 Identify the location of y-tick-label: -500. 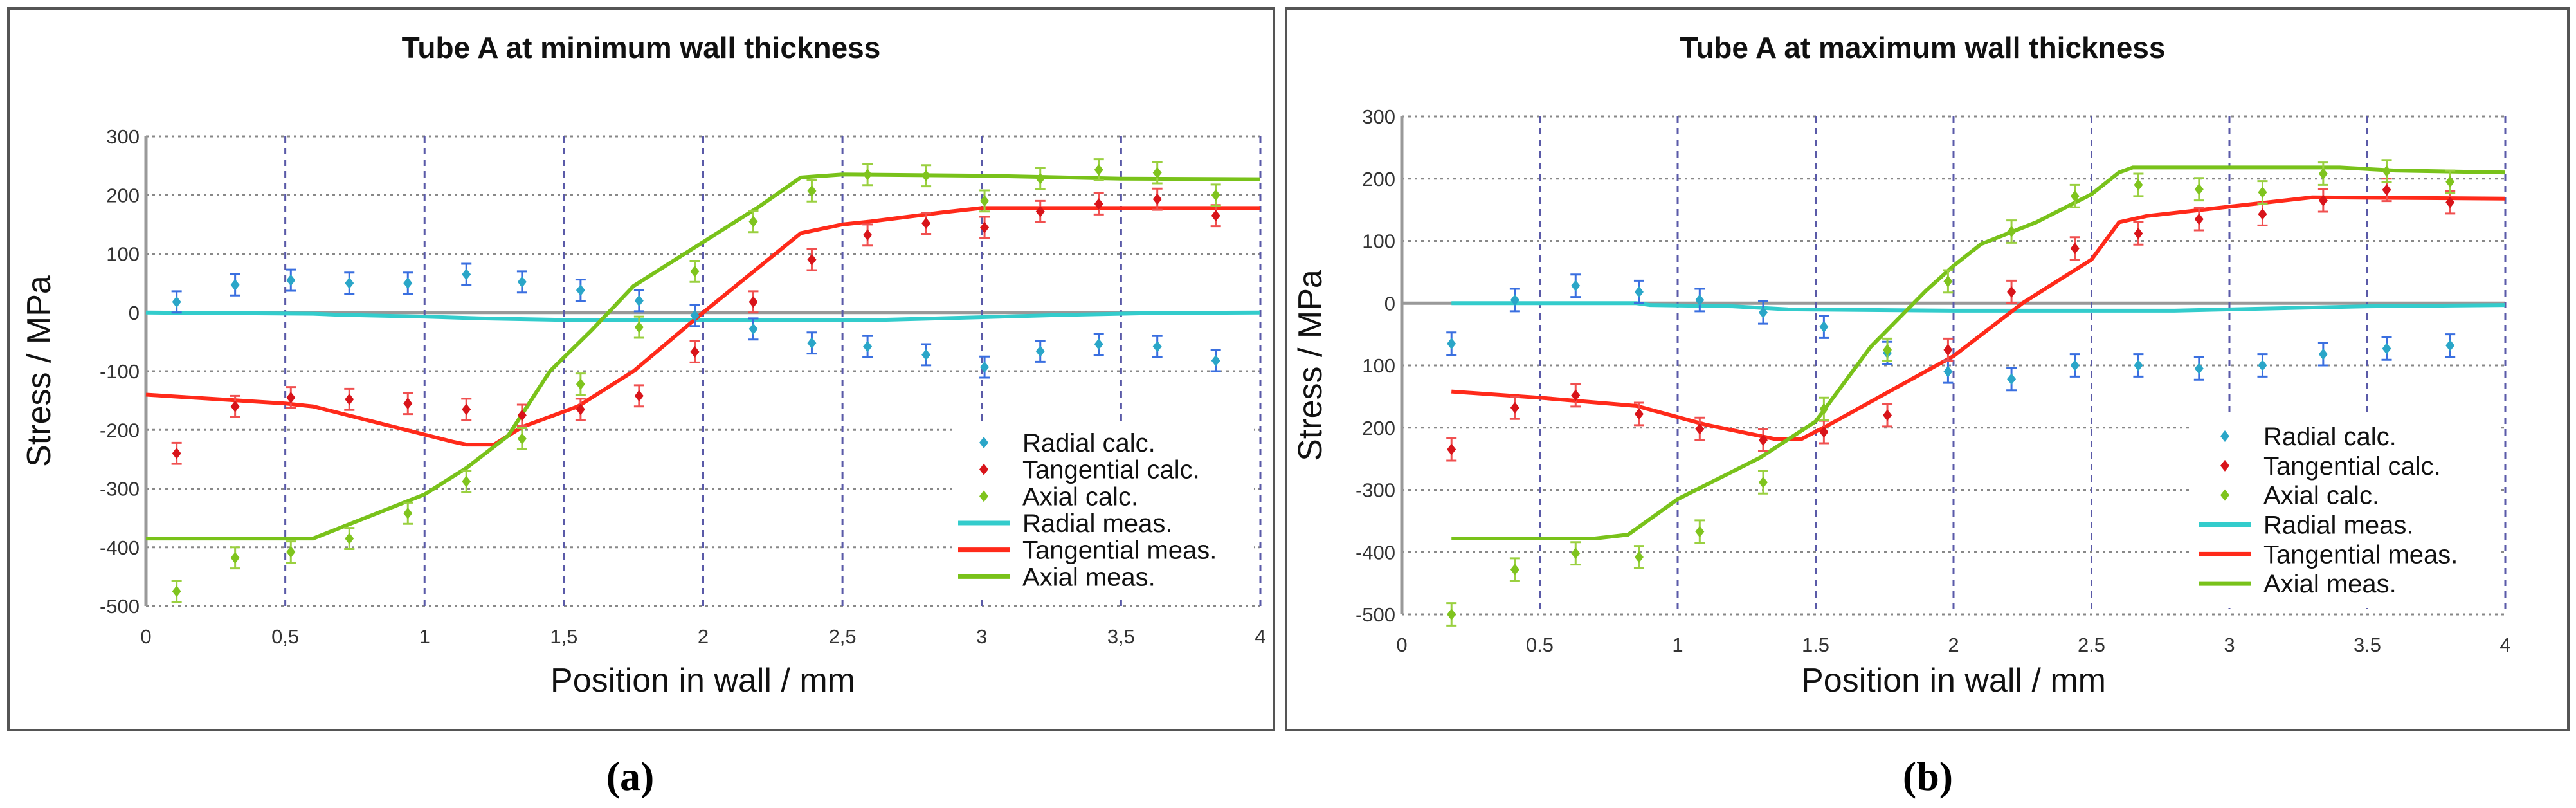
(1375, 614).